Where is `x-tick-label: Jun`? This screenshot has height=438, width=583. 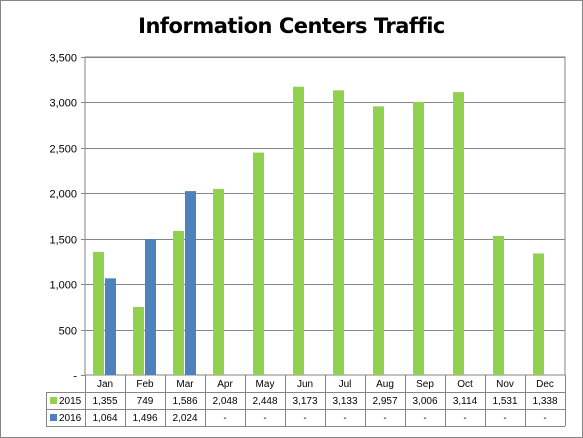
x-tick-label: Jun is located at coordinates (305, 384).